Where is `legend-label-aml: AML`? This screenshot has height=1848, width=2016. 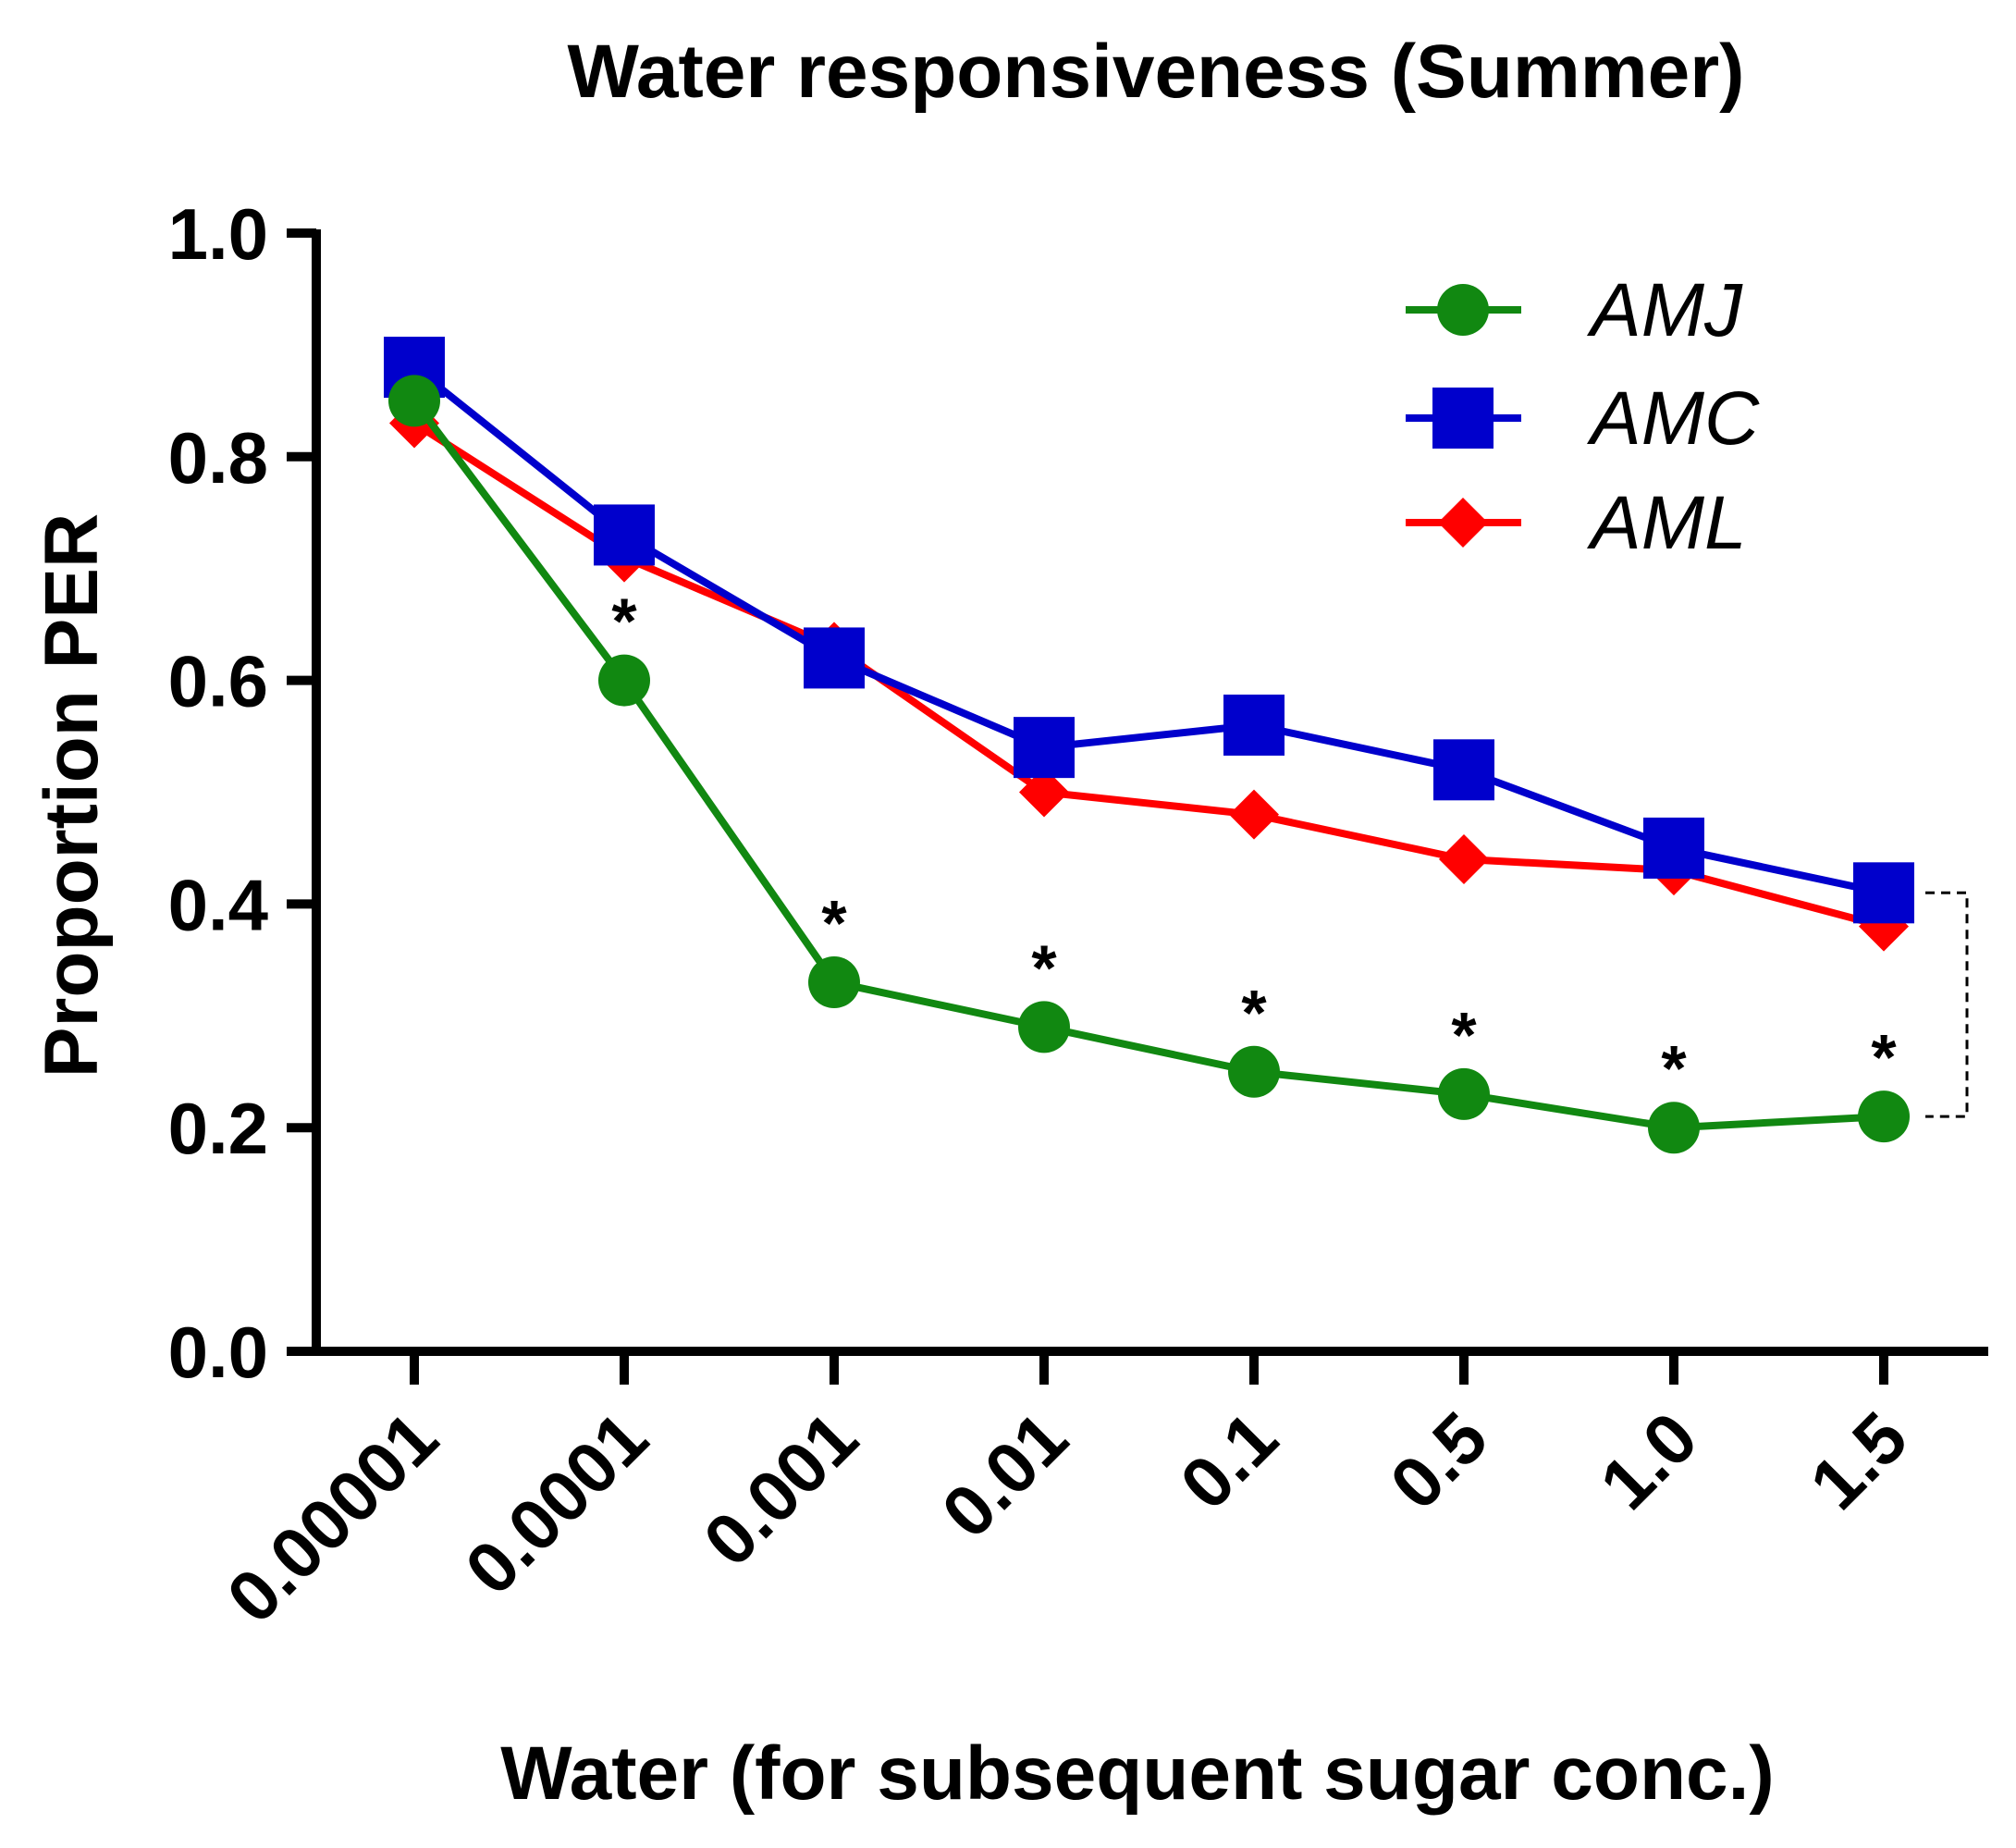 legend-label-aml: AML is located at coordinates (1666, 523).